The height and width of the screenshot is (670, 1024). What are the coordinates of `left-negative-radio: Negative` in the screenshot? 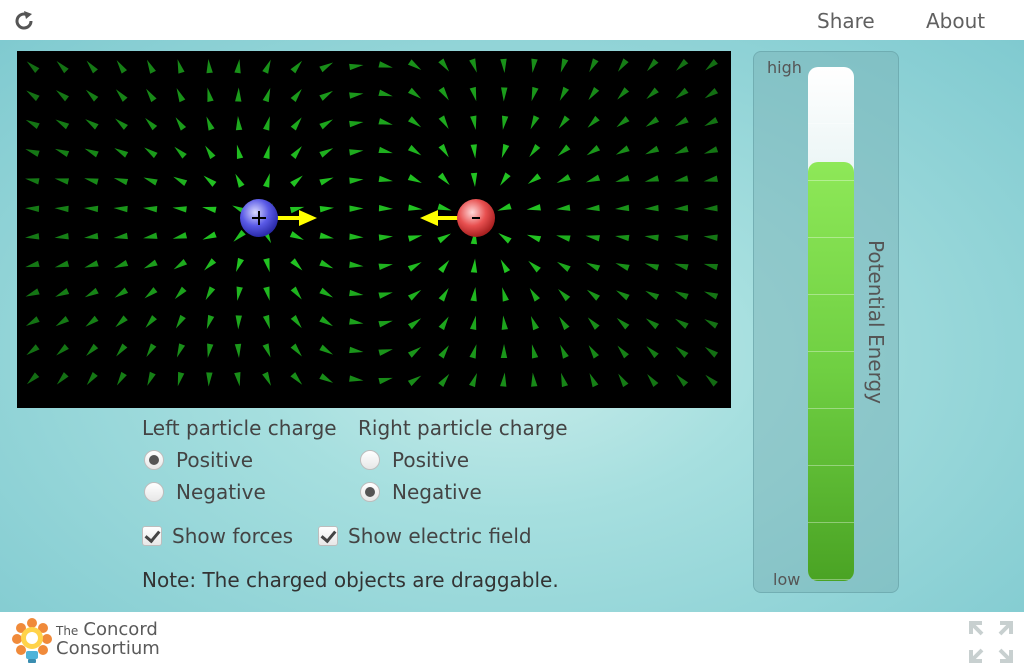 It's located at (205, 492).